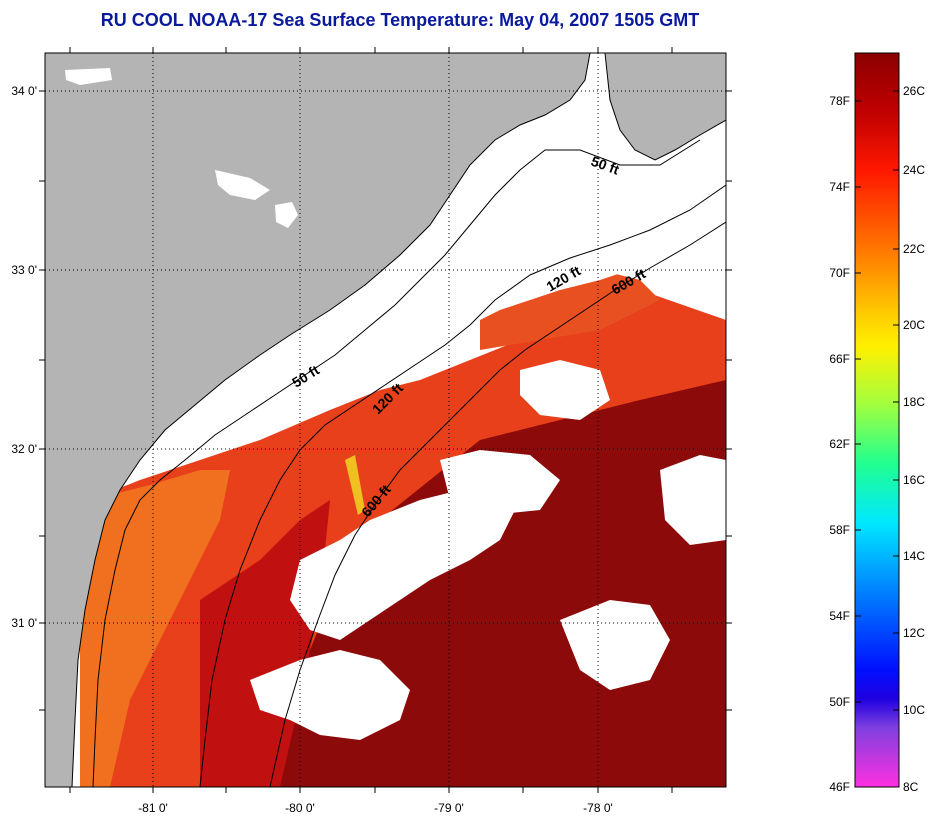 The image size is (928, 817). What do you see at coordinates (914, 633) in the screenshot?
I see `colorbar-c-label: 12C` at bounding box center [914, 633].